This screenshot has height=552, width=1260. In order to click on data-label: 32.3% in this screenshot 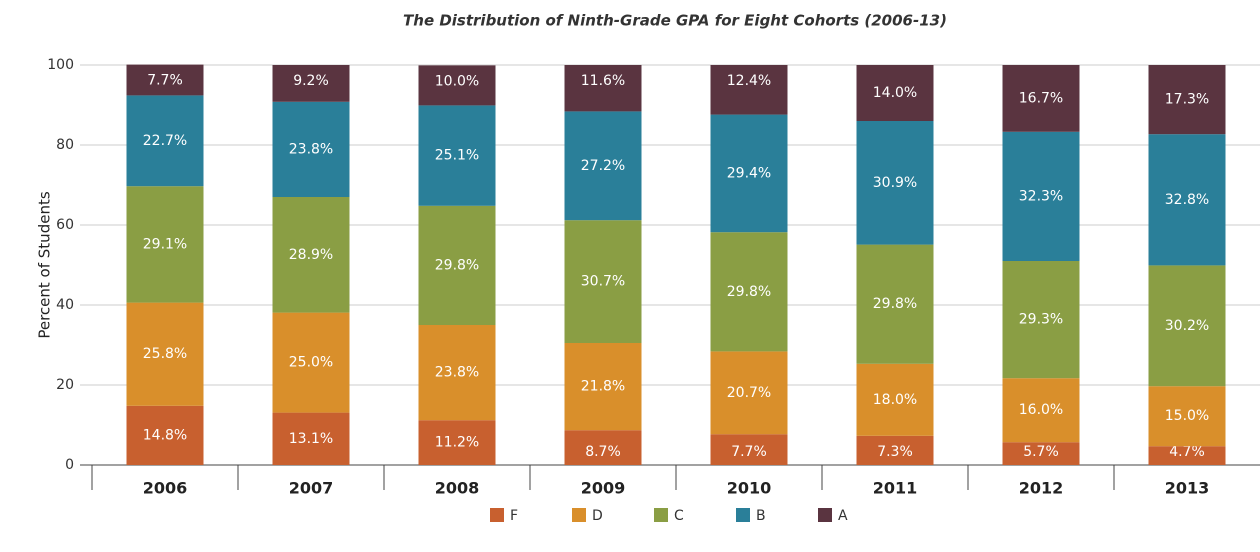, I will do `click(1041, 196)`.